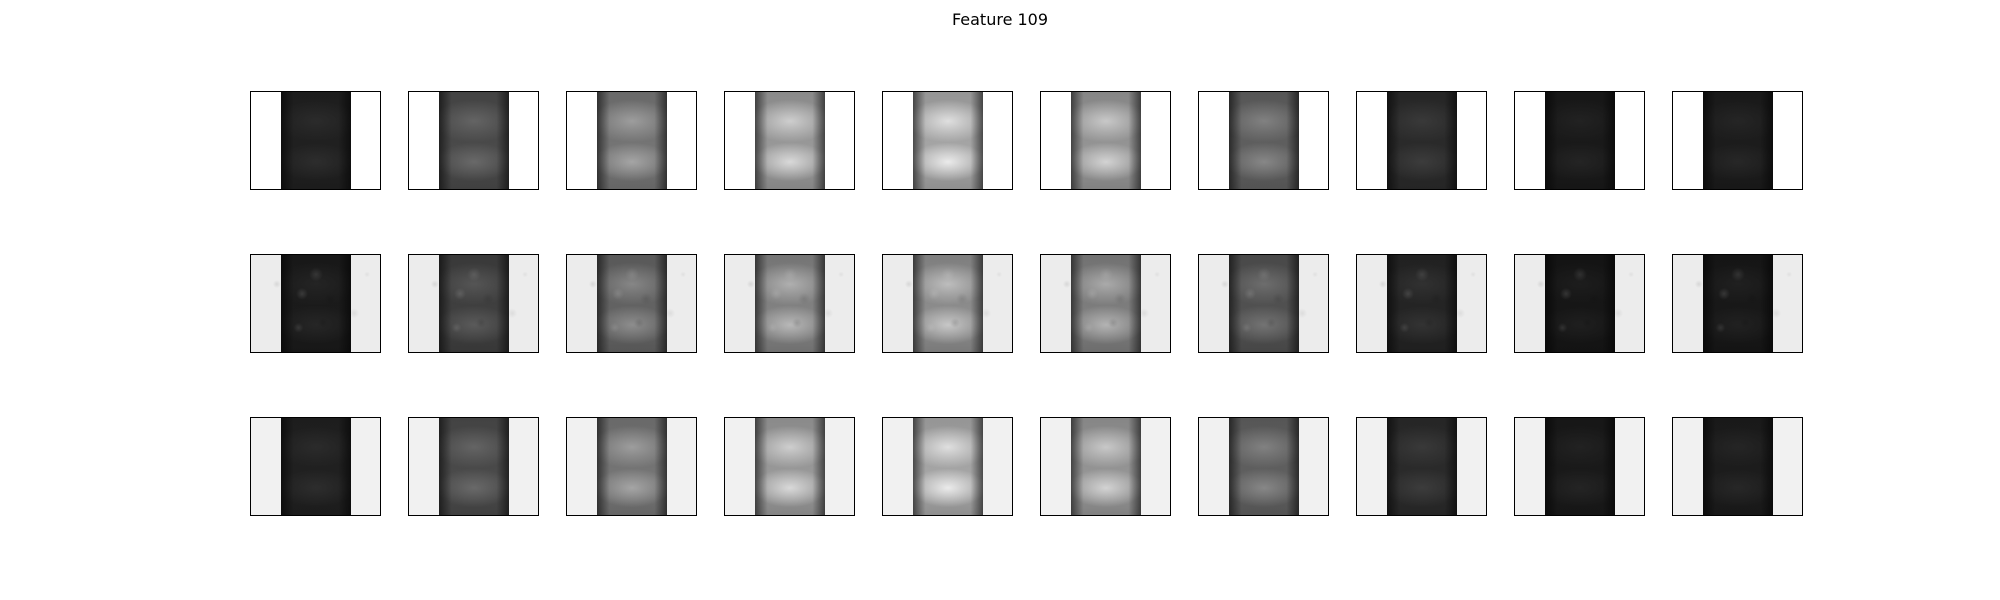  Describe the element at coordinates (1000, 19) in the screenshot. I see `figure-title: Feature 109` at that location.